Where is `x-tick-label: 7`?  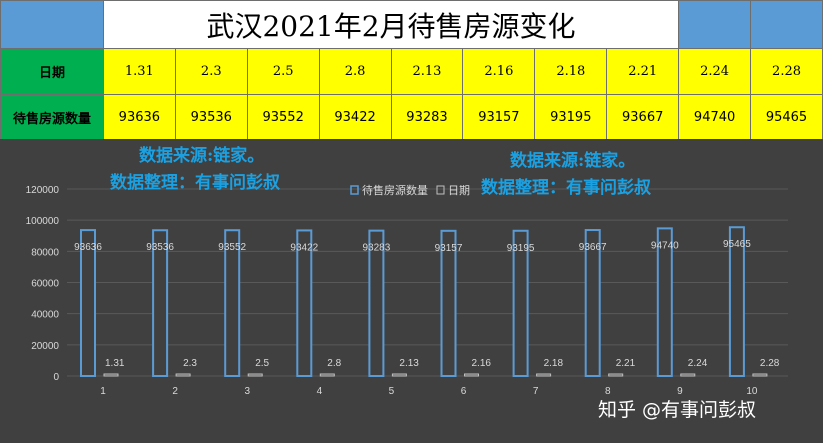
x-tick-label: 7 is located at coordinates (536, 391).